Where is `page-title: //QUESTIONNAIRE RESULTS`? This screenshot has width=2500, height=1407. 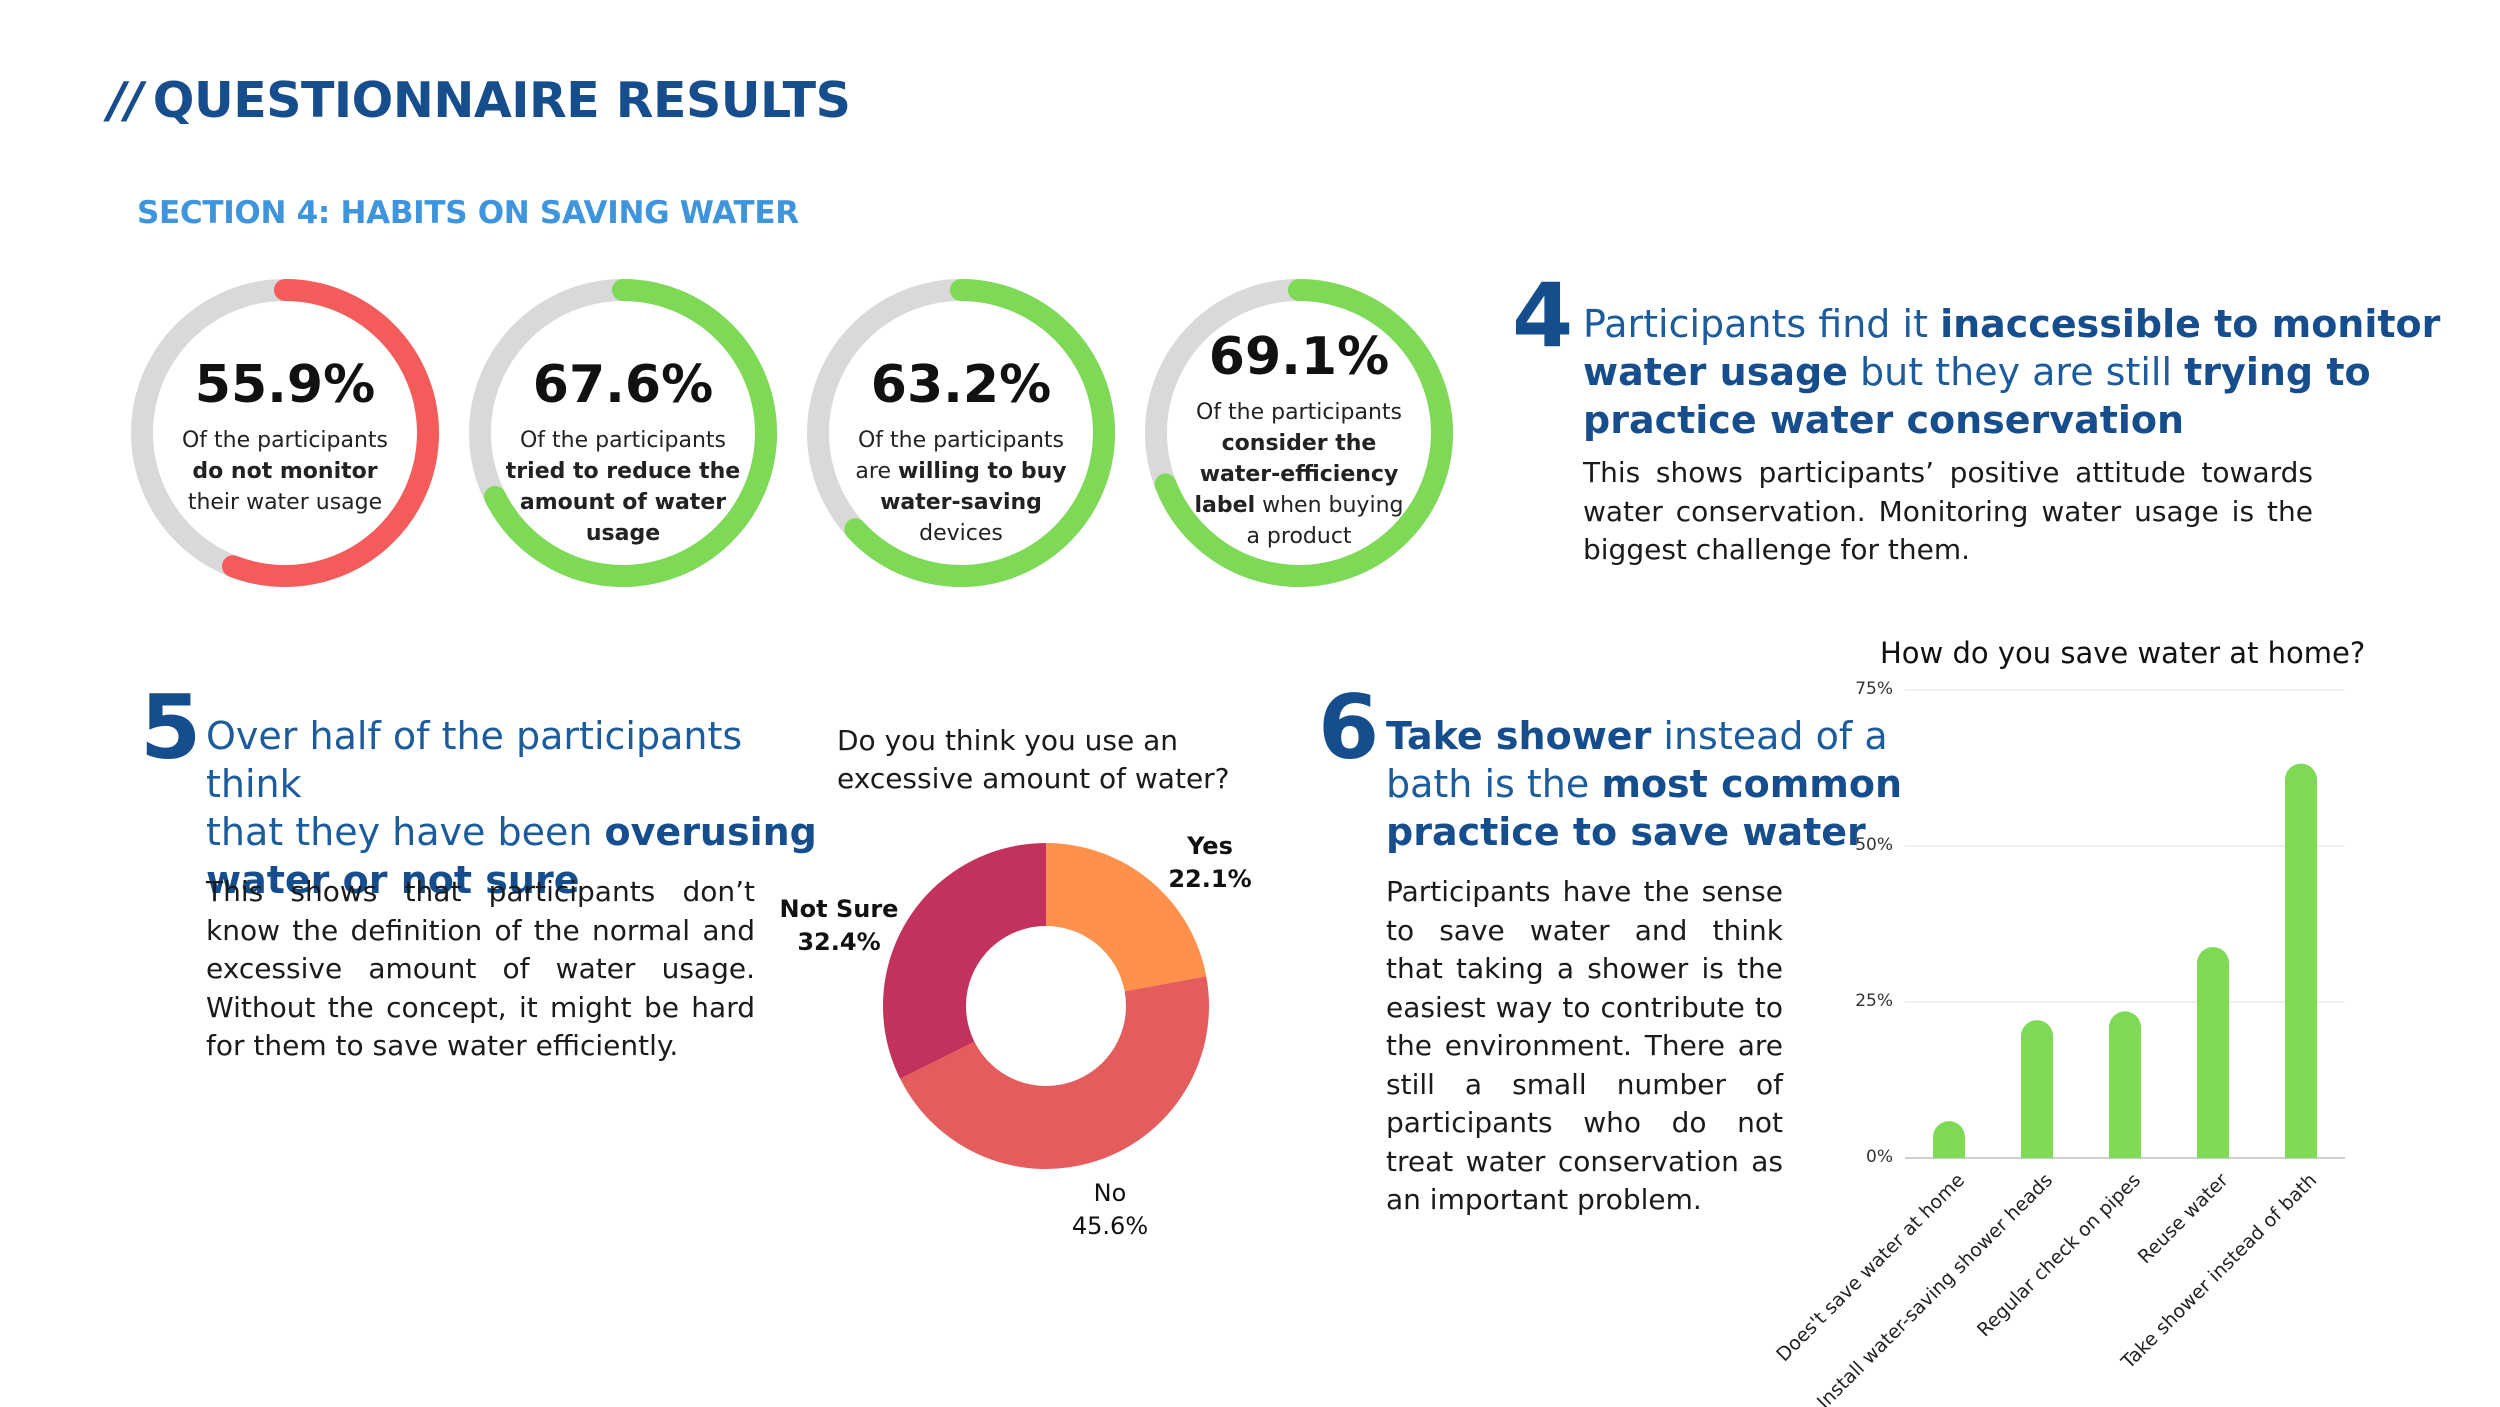 page-title: //QUESTIONNAIRE RESULTS is located at coordinates (479, 100).